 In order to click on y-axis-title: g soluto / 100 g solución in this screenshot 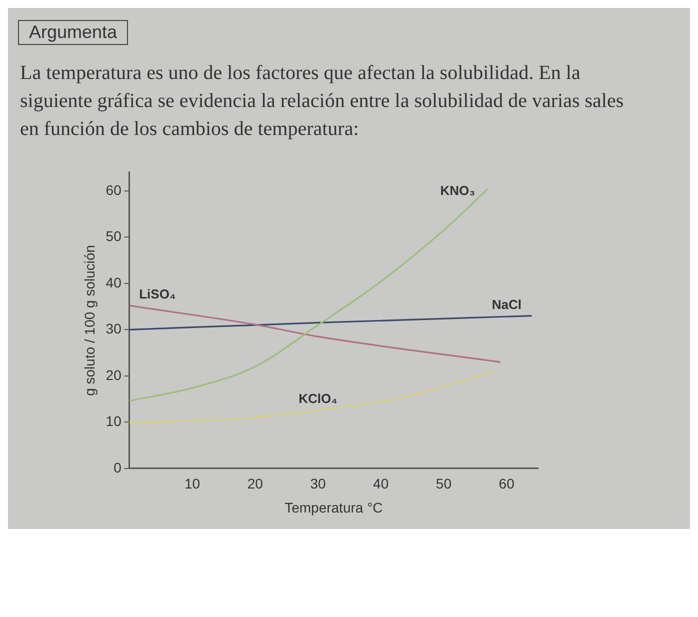, I will do `click(89, 320)`.